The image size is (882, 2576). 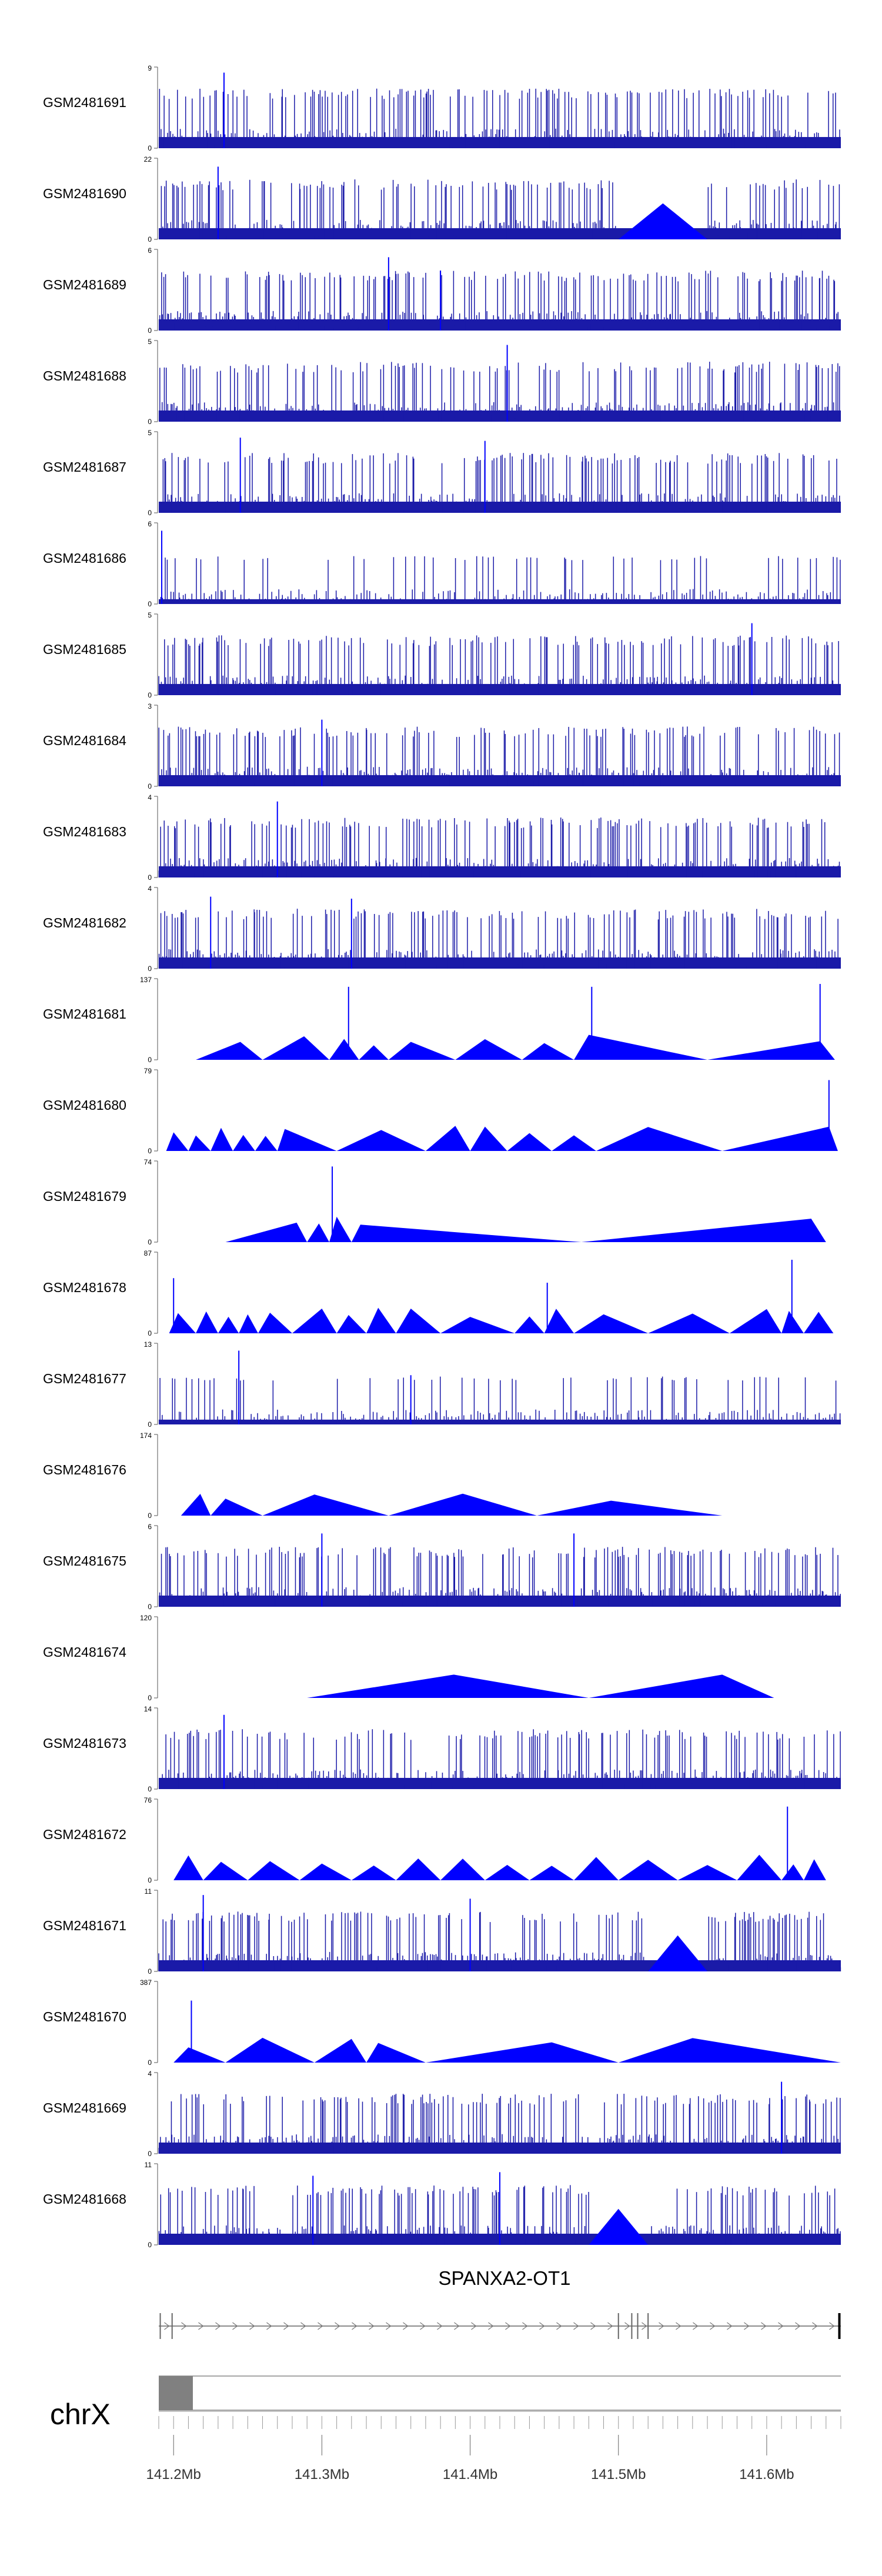 I want to click on track-GSM2481687: GSM2481687 5 0, so click(x=442, y=473).